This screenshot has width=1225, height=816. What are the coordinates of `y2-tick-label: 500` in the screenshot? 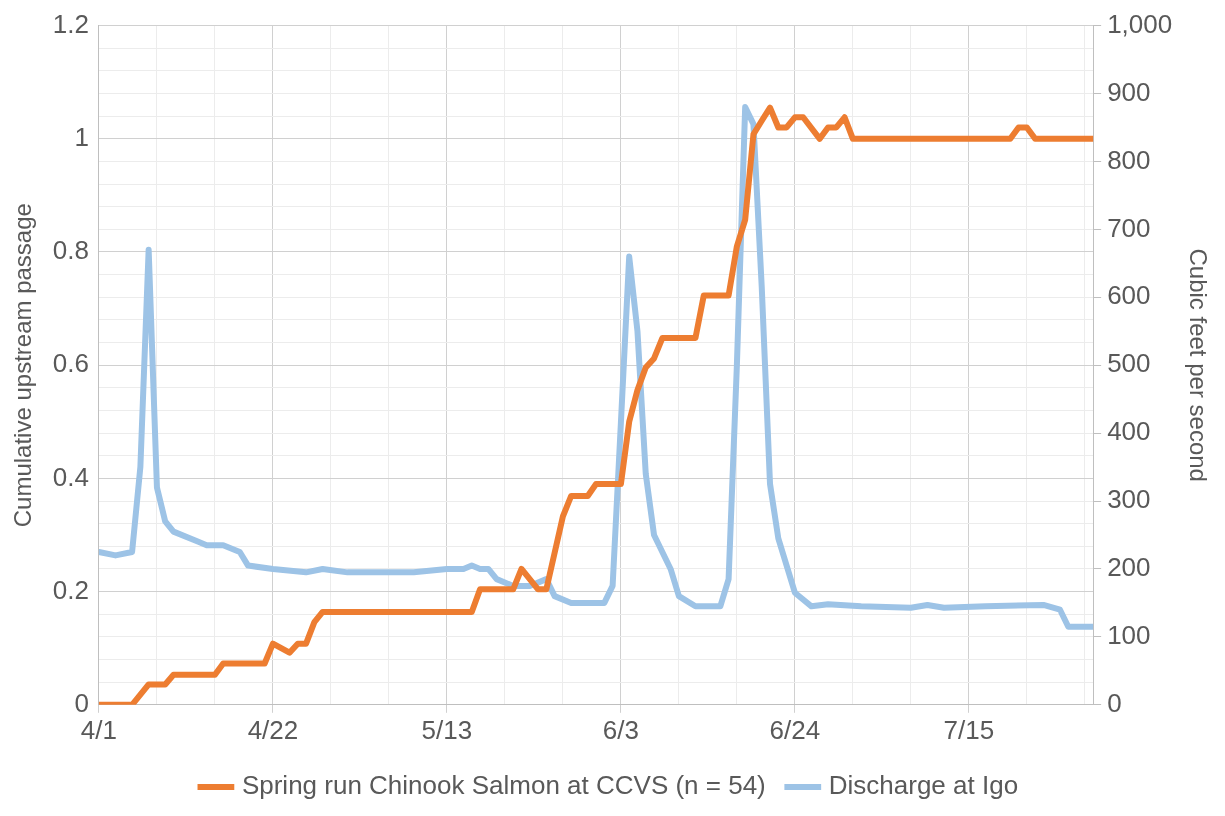 It's located at (1129, 363).